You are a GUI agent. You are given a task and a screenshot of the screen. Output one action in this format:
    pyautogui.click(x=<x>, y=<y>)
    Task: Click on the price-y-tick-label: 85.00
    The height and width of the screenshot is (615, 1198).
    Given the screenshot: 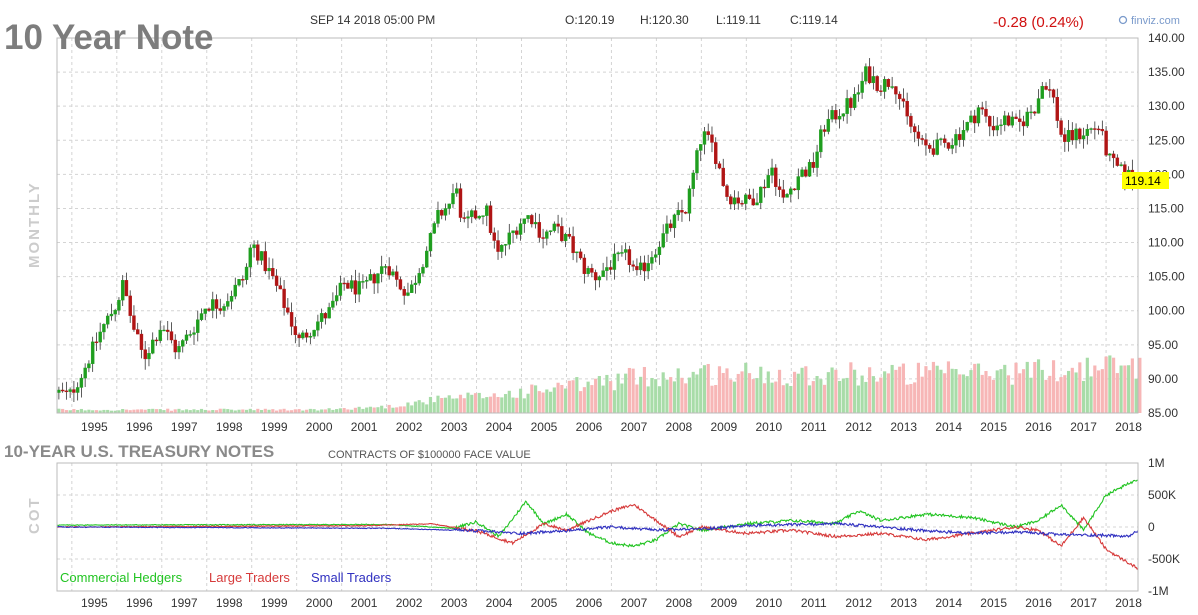 What is the action you would take?
    pyautogui.click(x=1163, y=413)
    